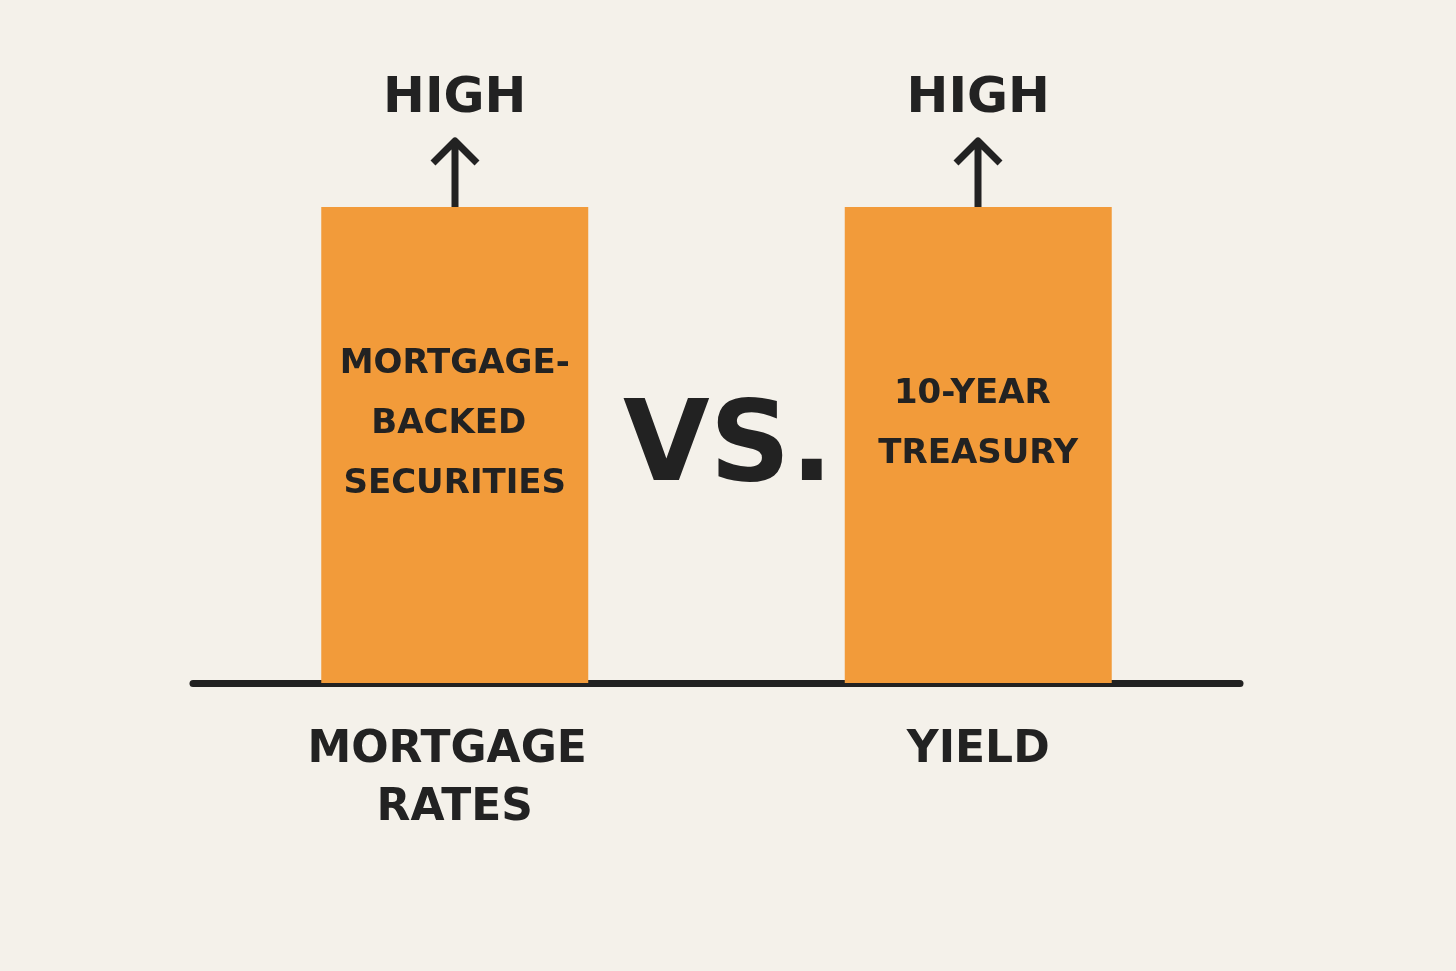 The width and height of the screenshot is (1456, 971). What do you see at coordinates (978, 421) in the screenshot?
I see `annotation: 10-YEAR TREASURY` at bounding box center [978, 421].